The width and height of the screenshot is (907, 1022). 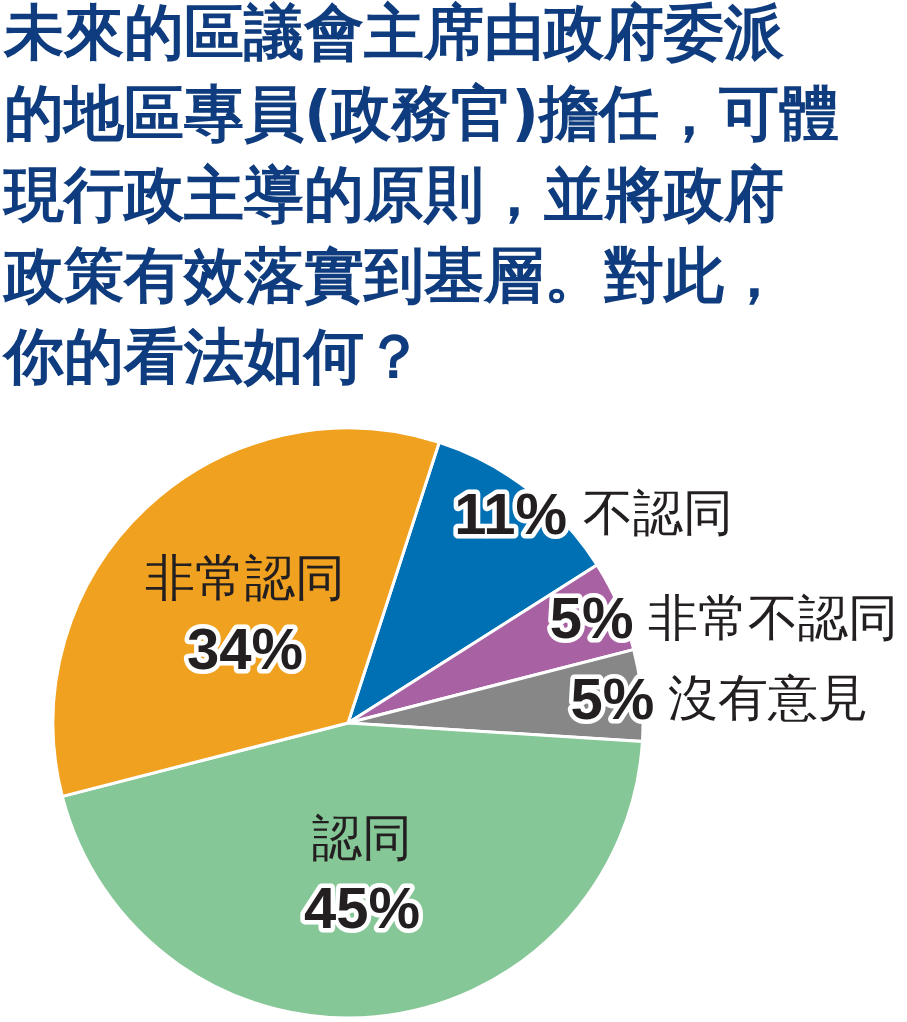 What do you see at coordinates (245, 648) in the screenshot?
I see `data-label: 34%` at bounding box center [245, 648].